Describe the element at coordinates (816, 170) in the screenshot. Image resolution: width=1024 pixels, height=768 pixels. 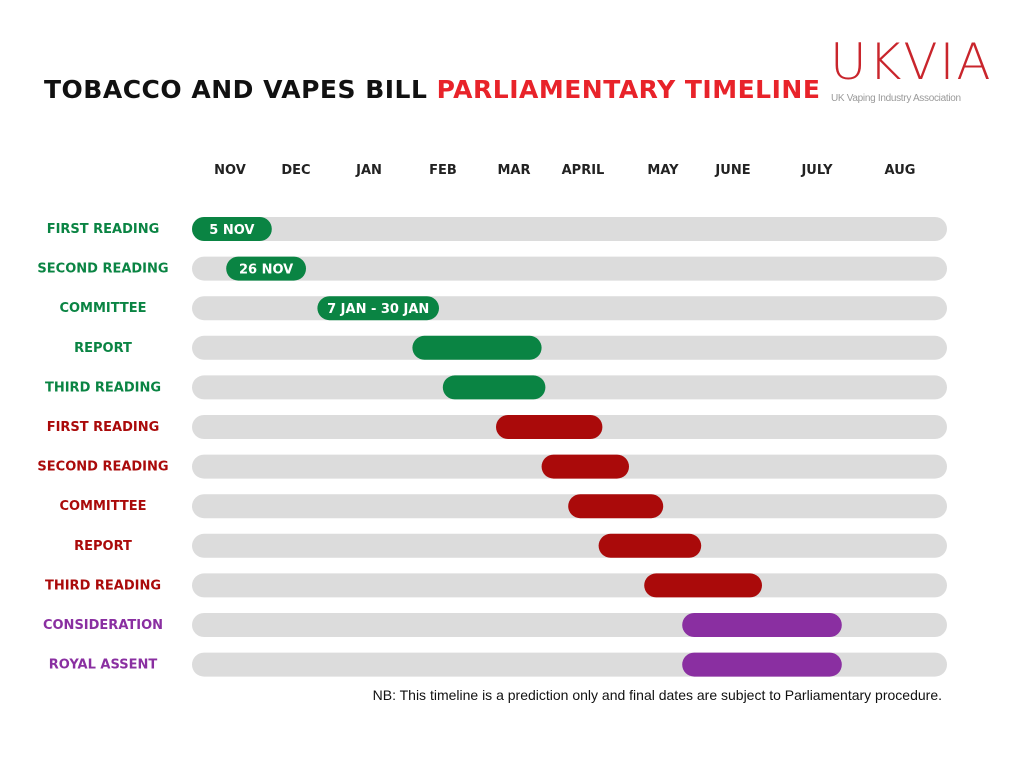
I see `month-tick-label: JULY` at that location.